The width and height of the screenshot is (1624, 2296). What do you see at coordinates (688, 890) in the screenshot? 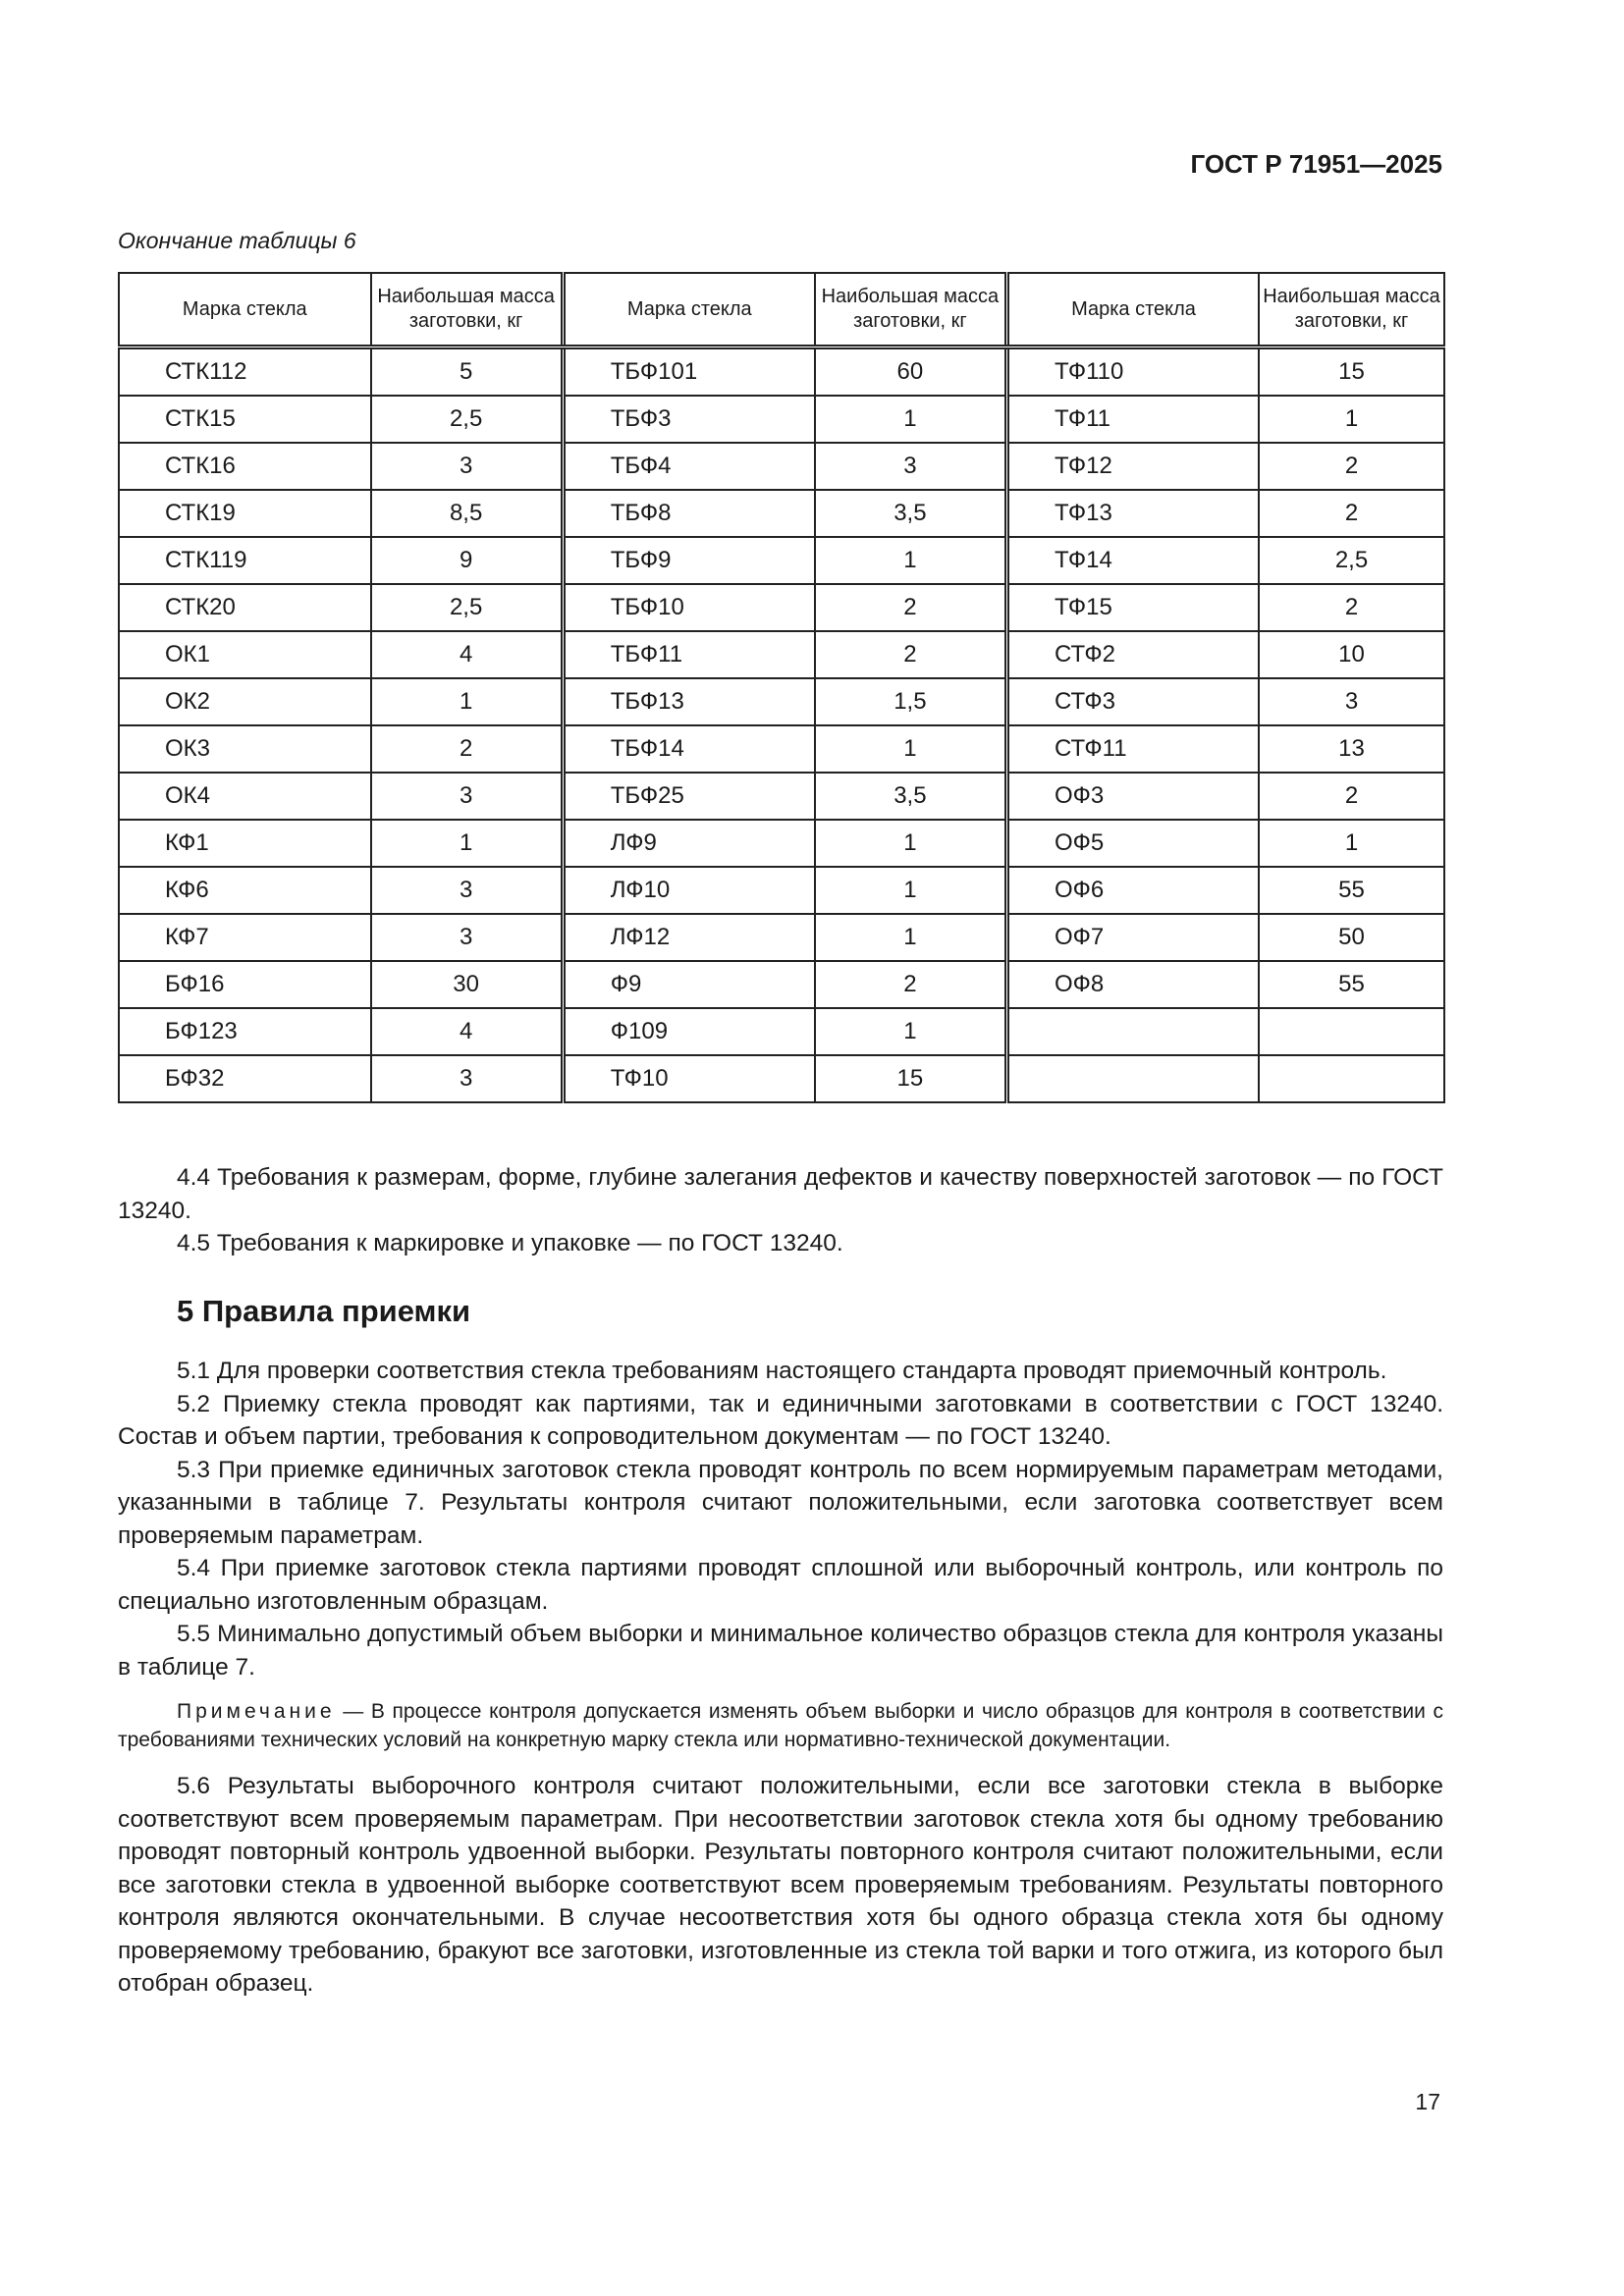
I see `grade-cell: ЛФ10` at bounding box center [688, 890].